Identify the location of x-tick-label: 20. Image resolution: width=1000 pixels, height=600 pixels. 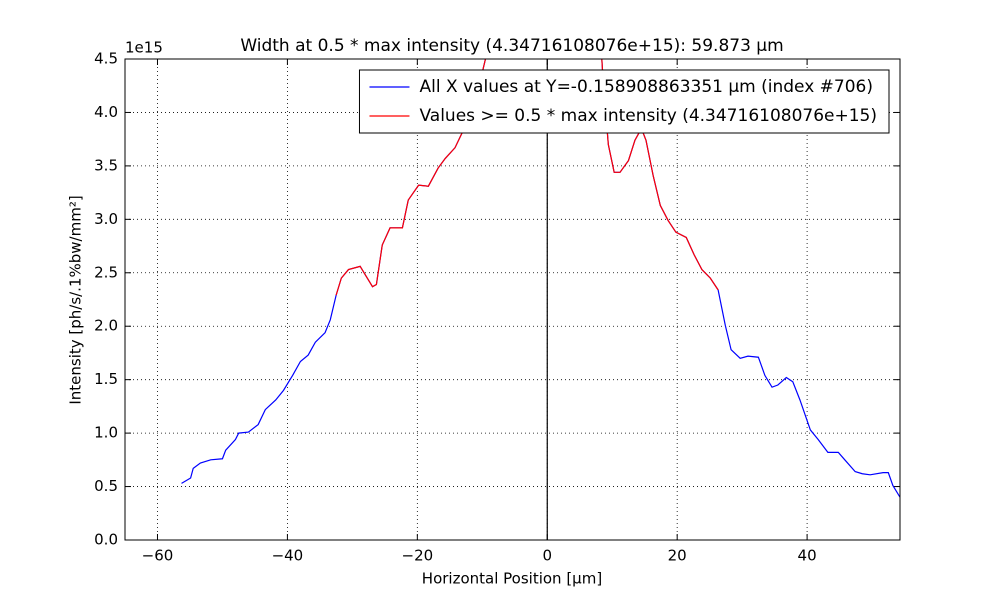
(677, 556).